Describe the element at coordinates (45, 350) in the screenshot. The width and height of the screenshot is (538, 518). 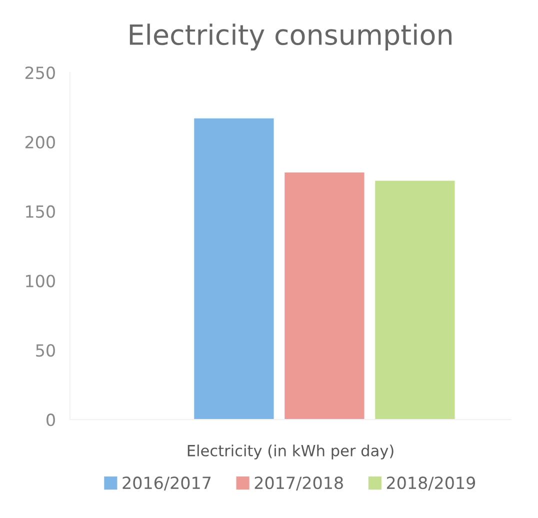
I see `y-tick-label: 50` at that location.